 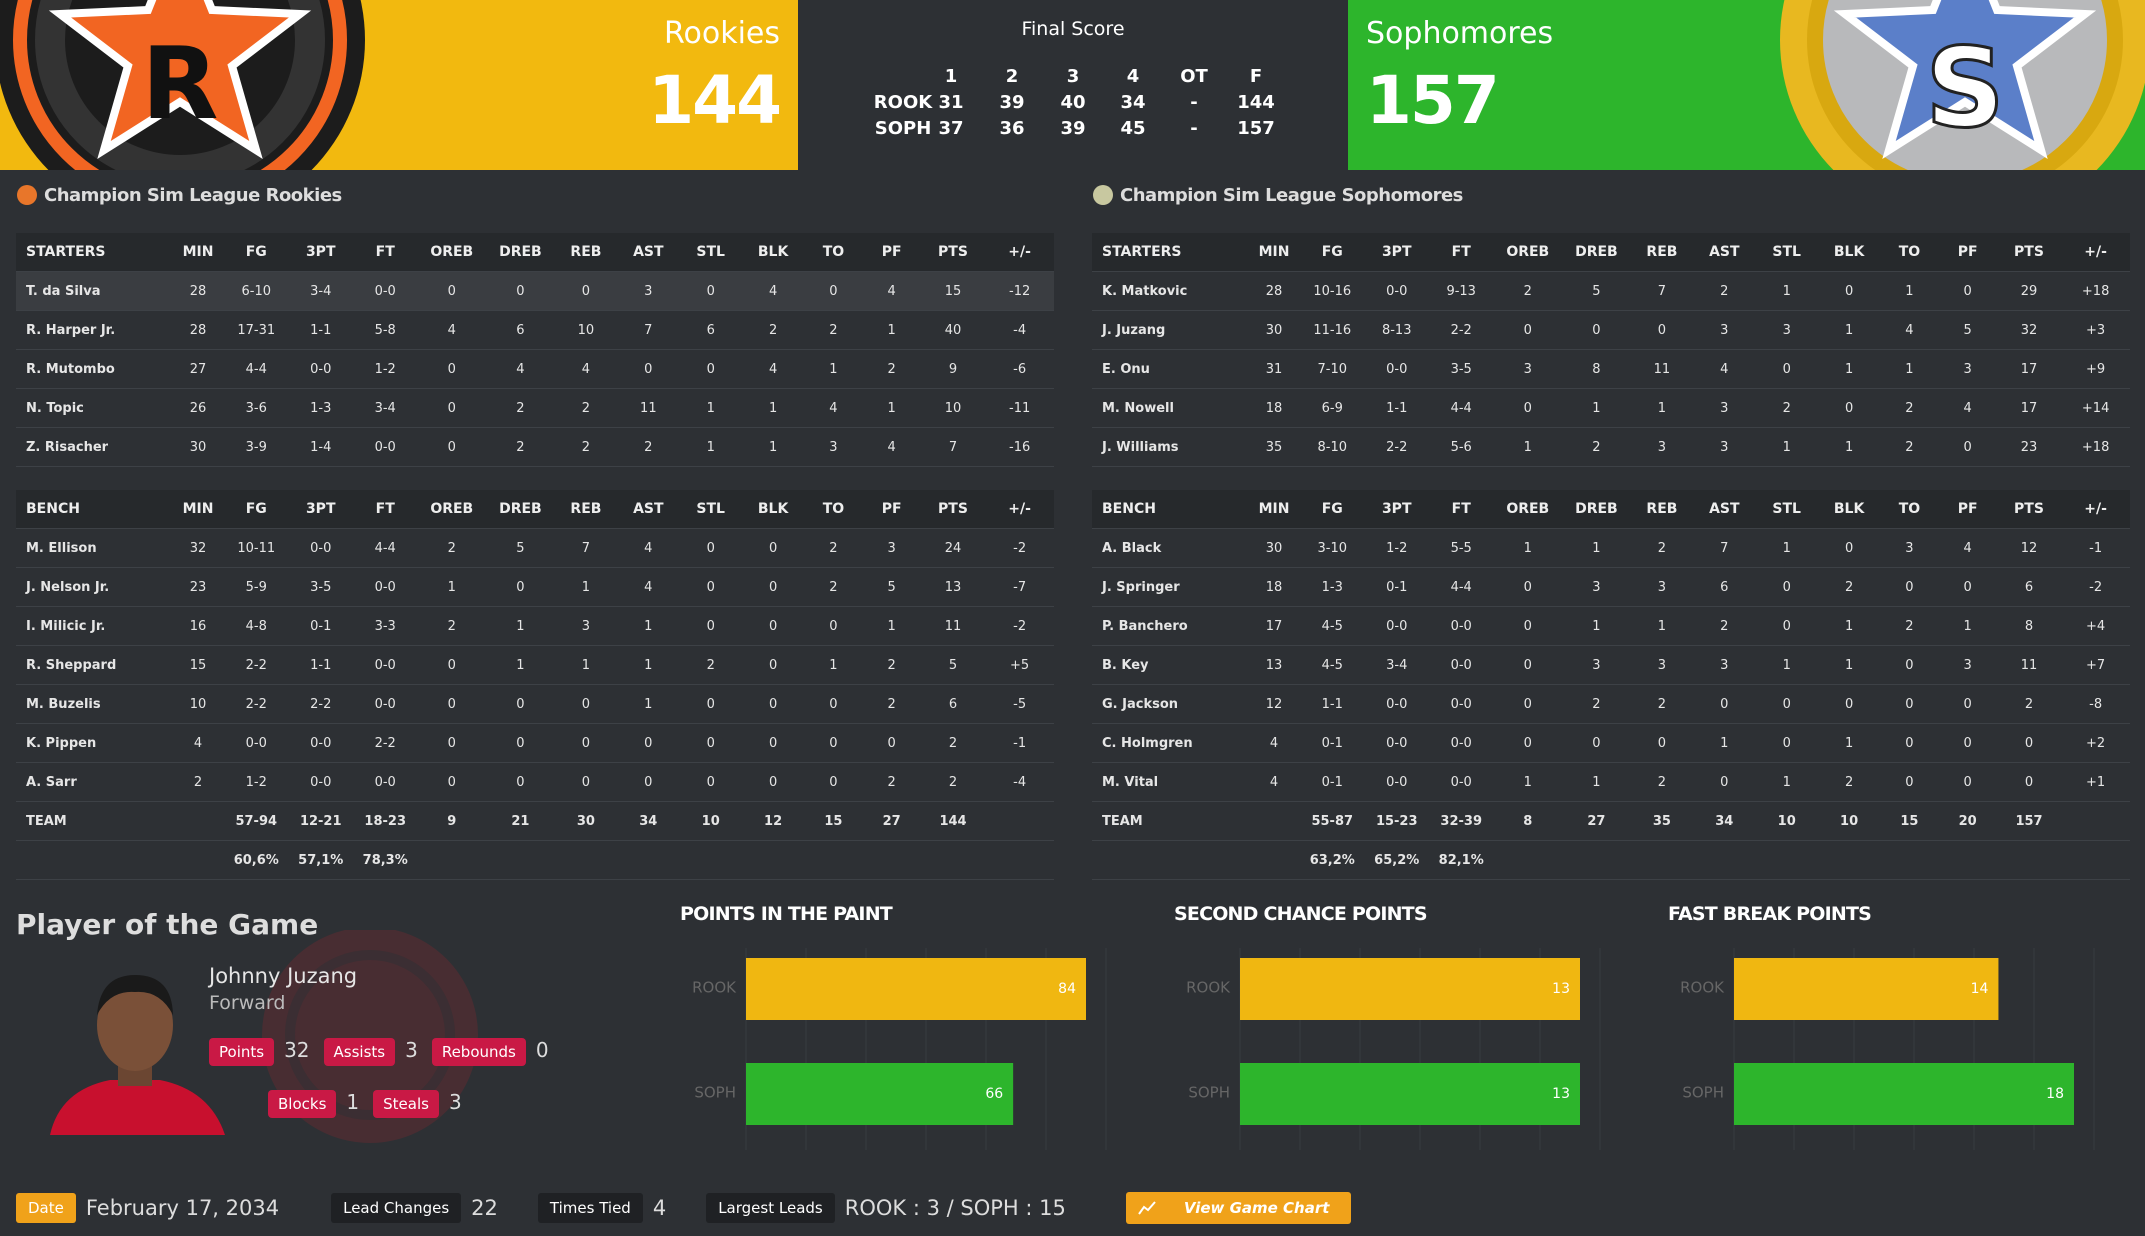 I want to click on stat-cell: 23, so click(x=2029, y=447).